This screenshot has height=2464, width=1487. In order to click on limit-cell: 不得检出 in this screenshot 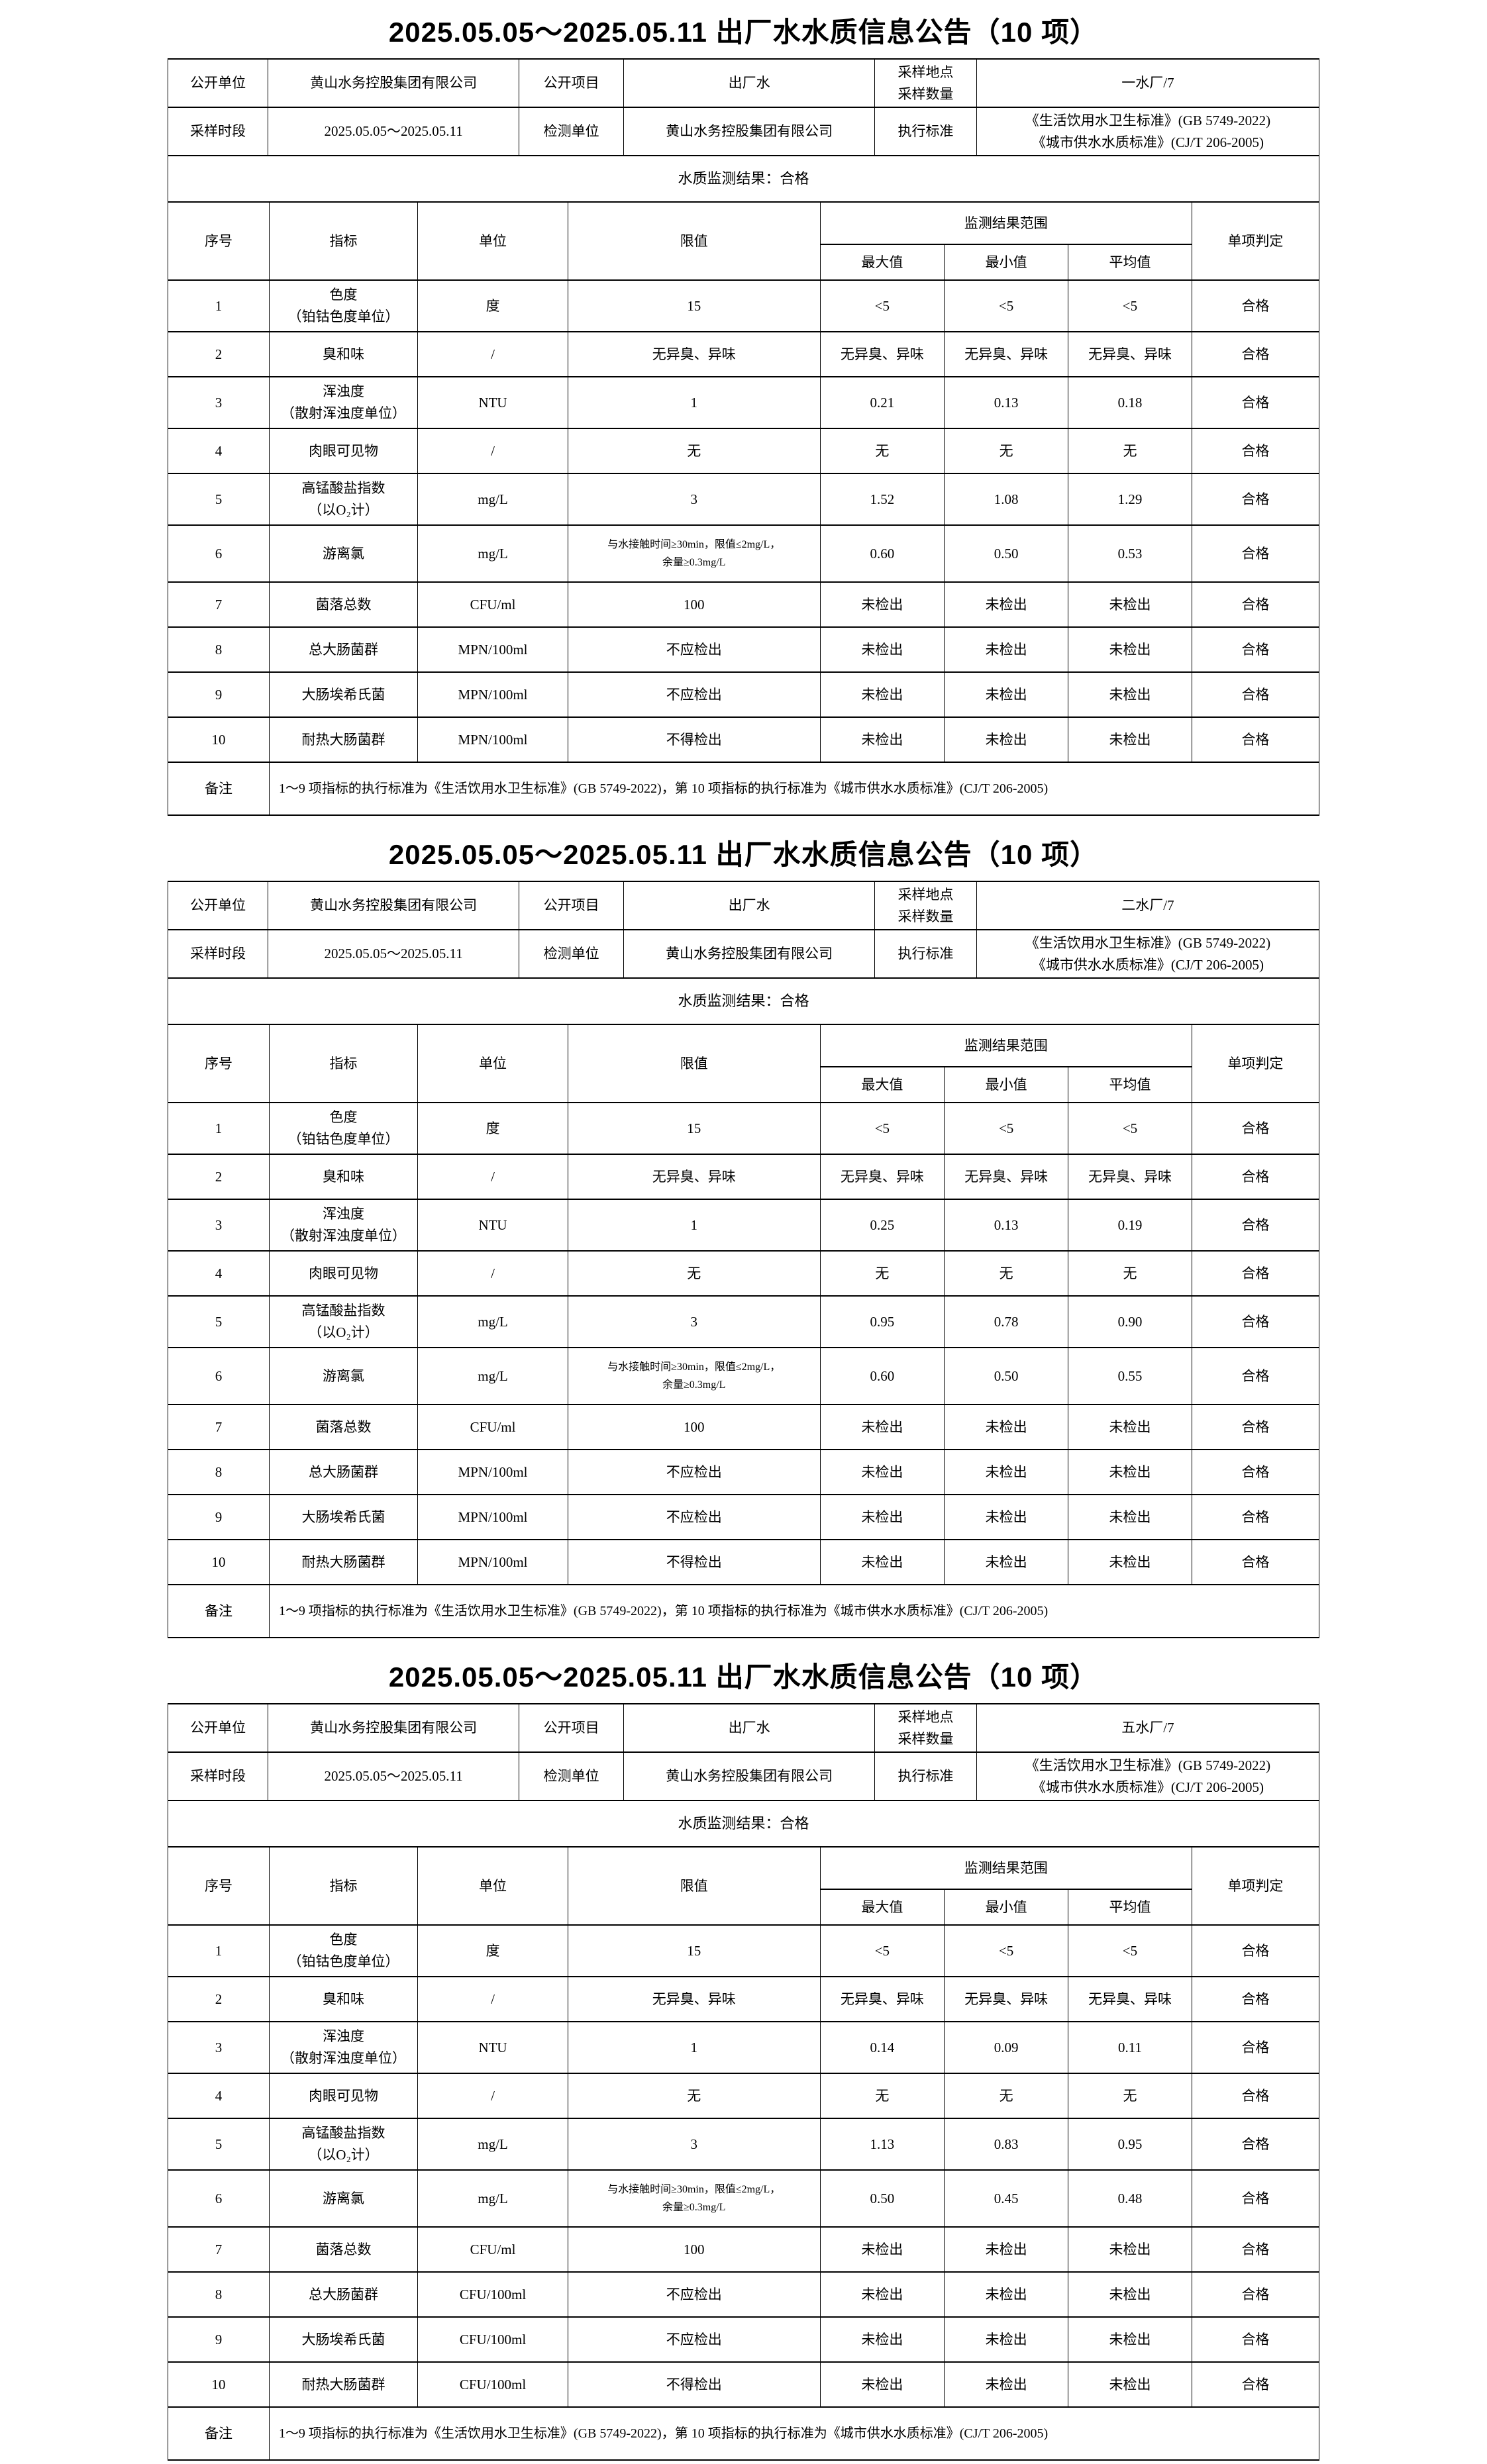, I will do `click(694, 740)`.